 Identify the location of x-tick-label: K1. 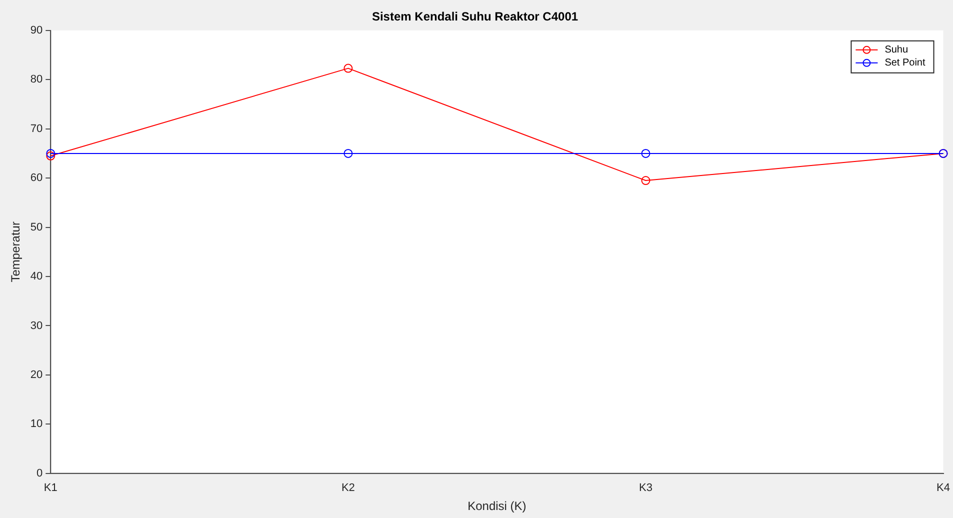
(51, 488).